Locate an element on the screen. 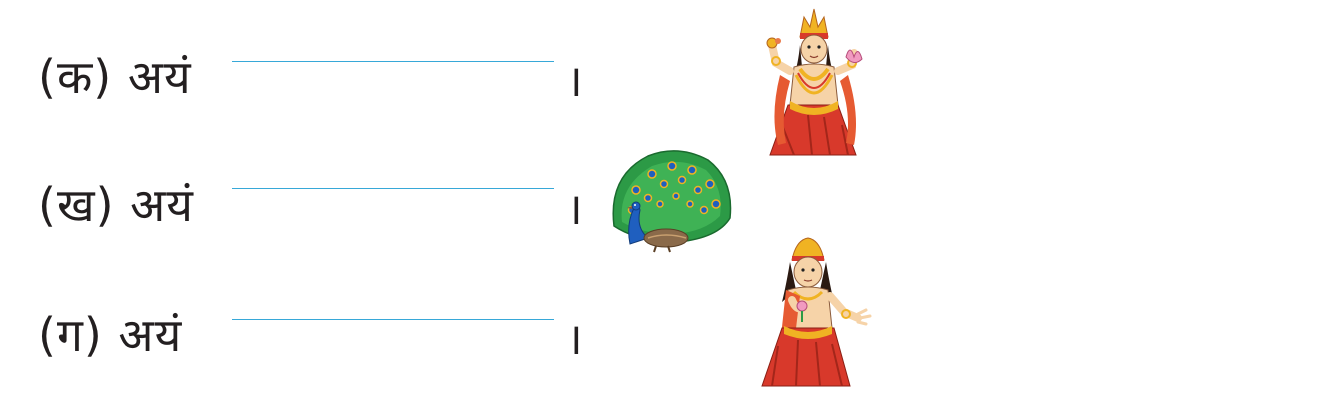 This screenshot has width=1328, height=410. row-label-ga: (ग) अयं is located at coordinates (110, 335).